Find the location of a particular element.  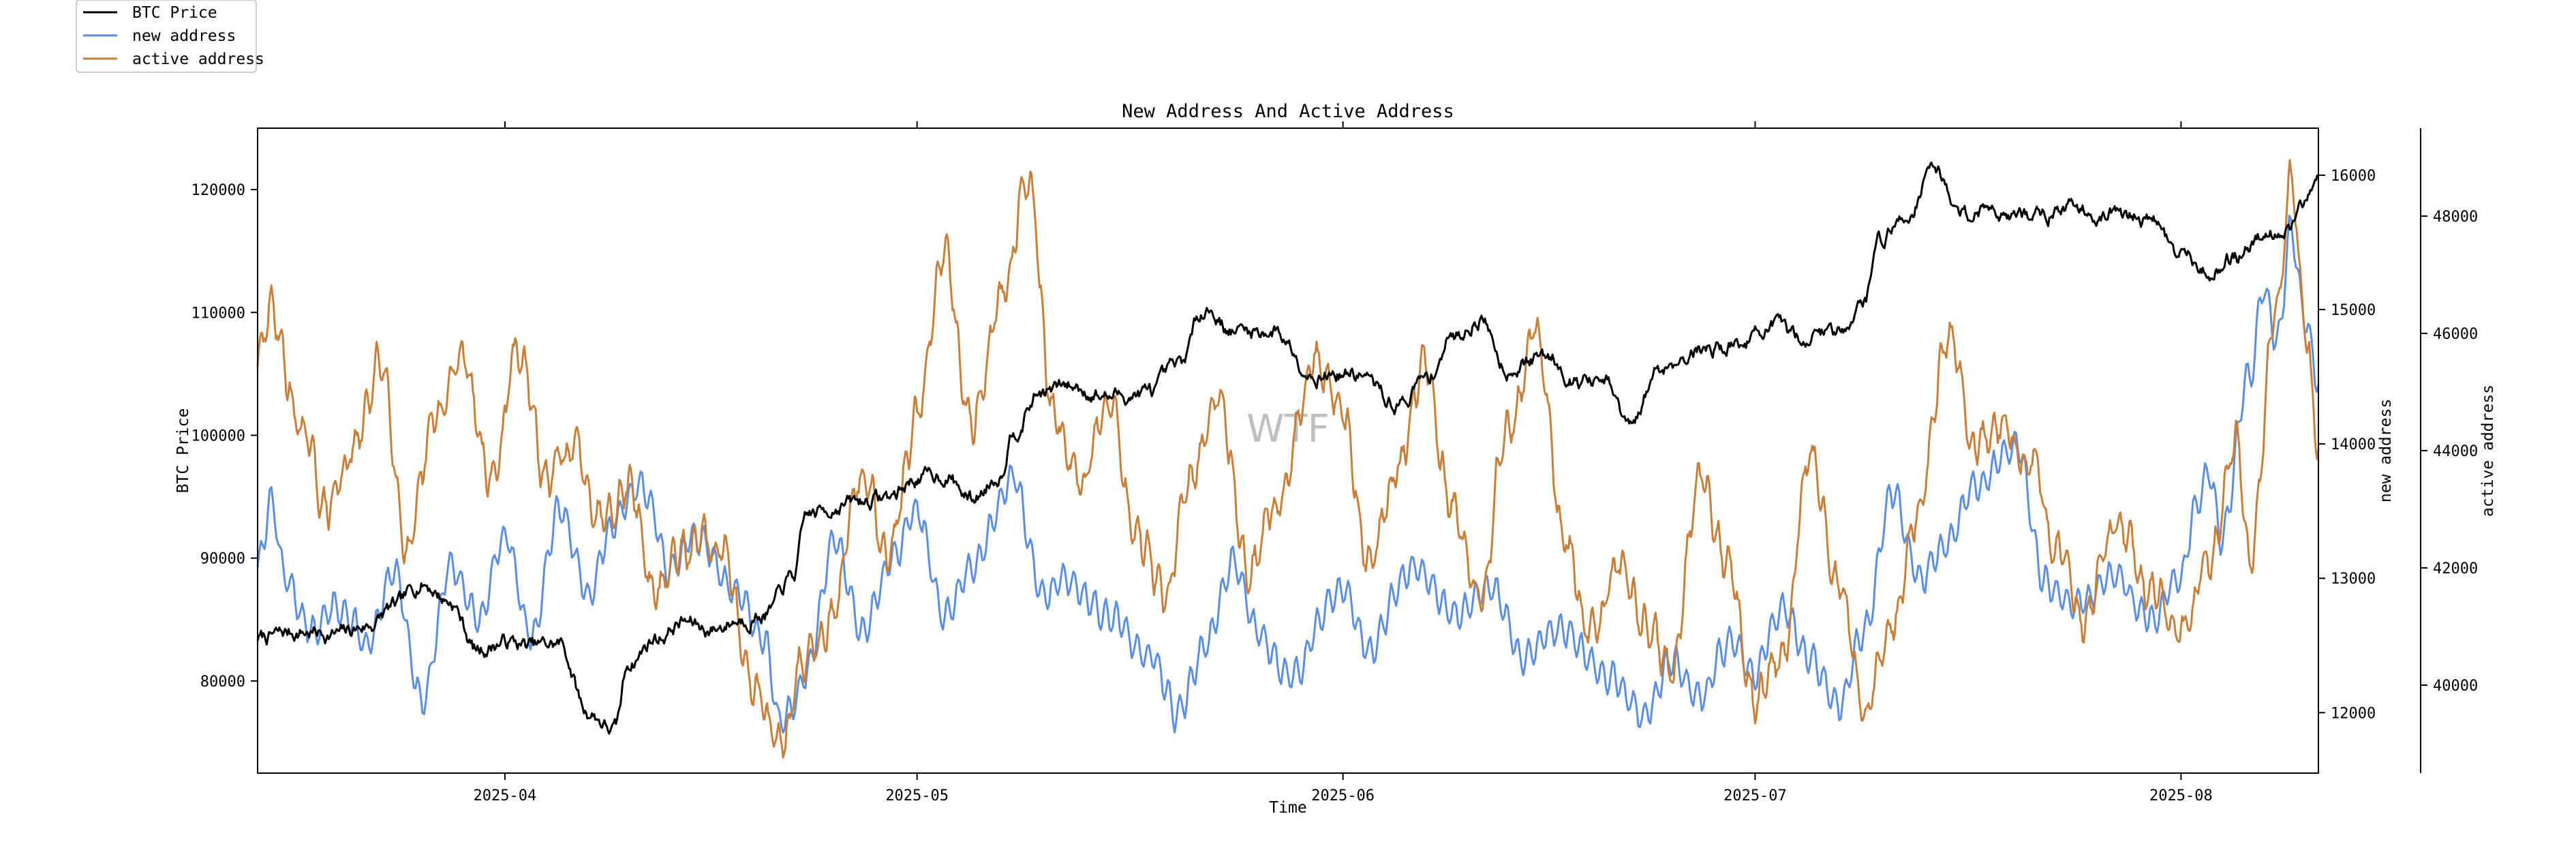

x-tick-label: 2025-05 is located at coordinates (917, 795).